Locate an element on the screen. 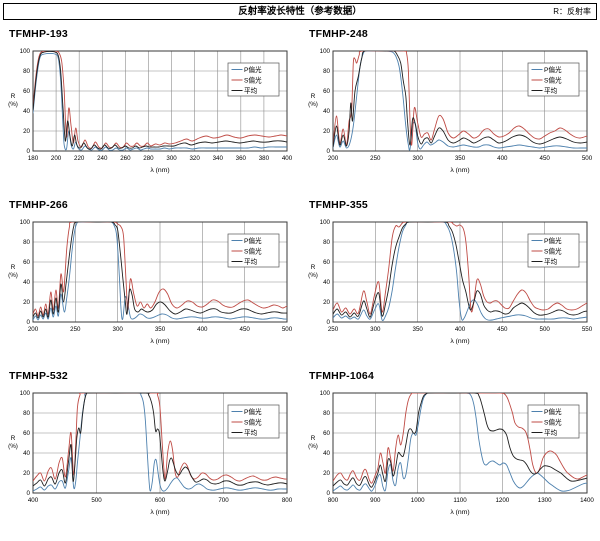 The image size is (600, 541). chart-title: TFMHP-532 is located at coordinates (38, 376).